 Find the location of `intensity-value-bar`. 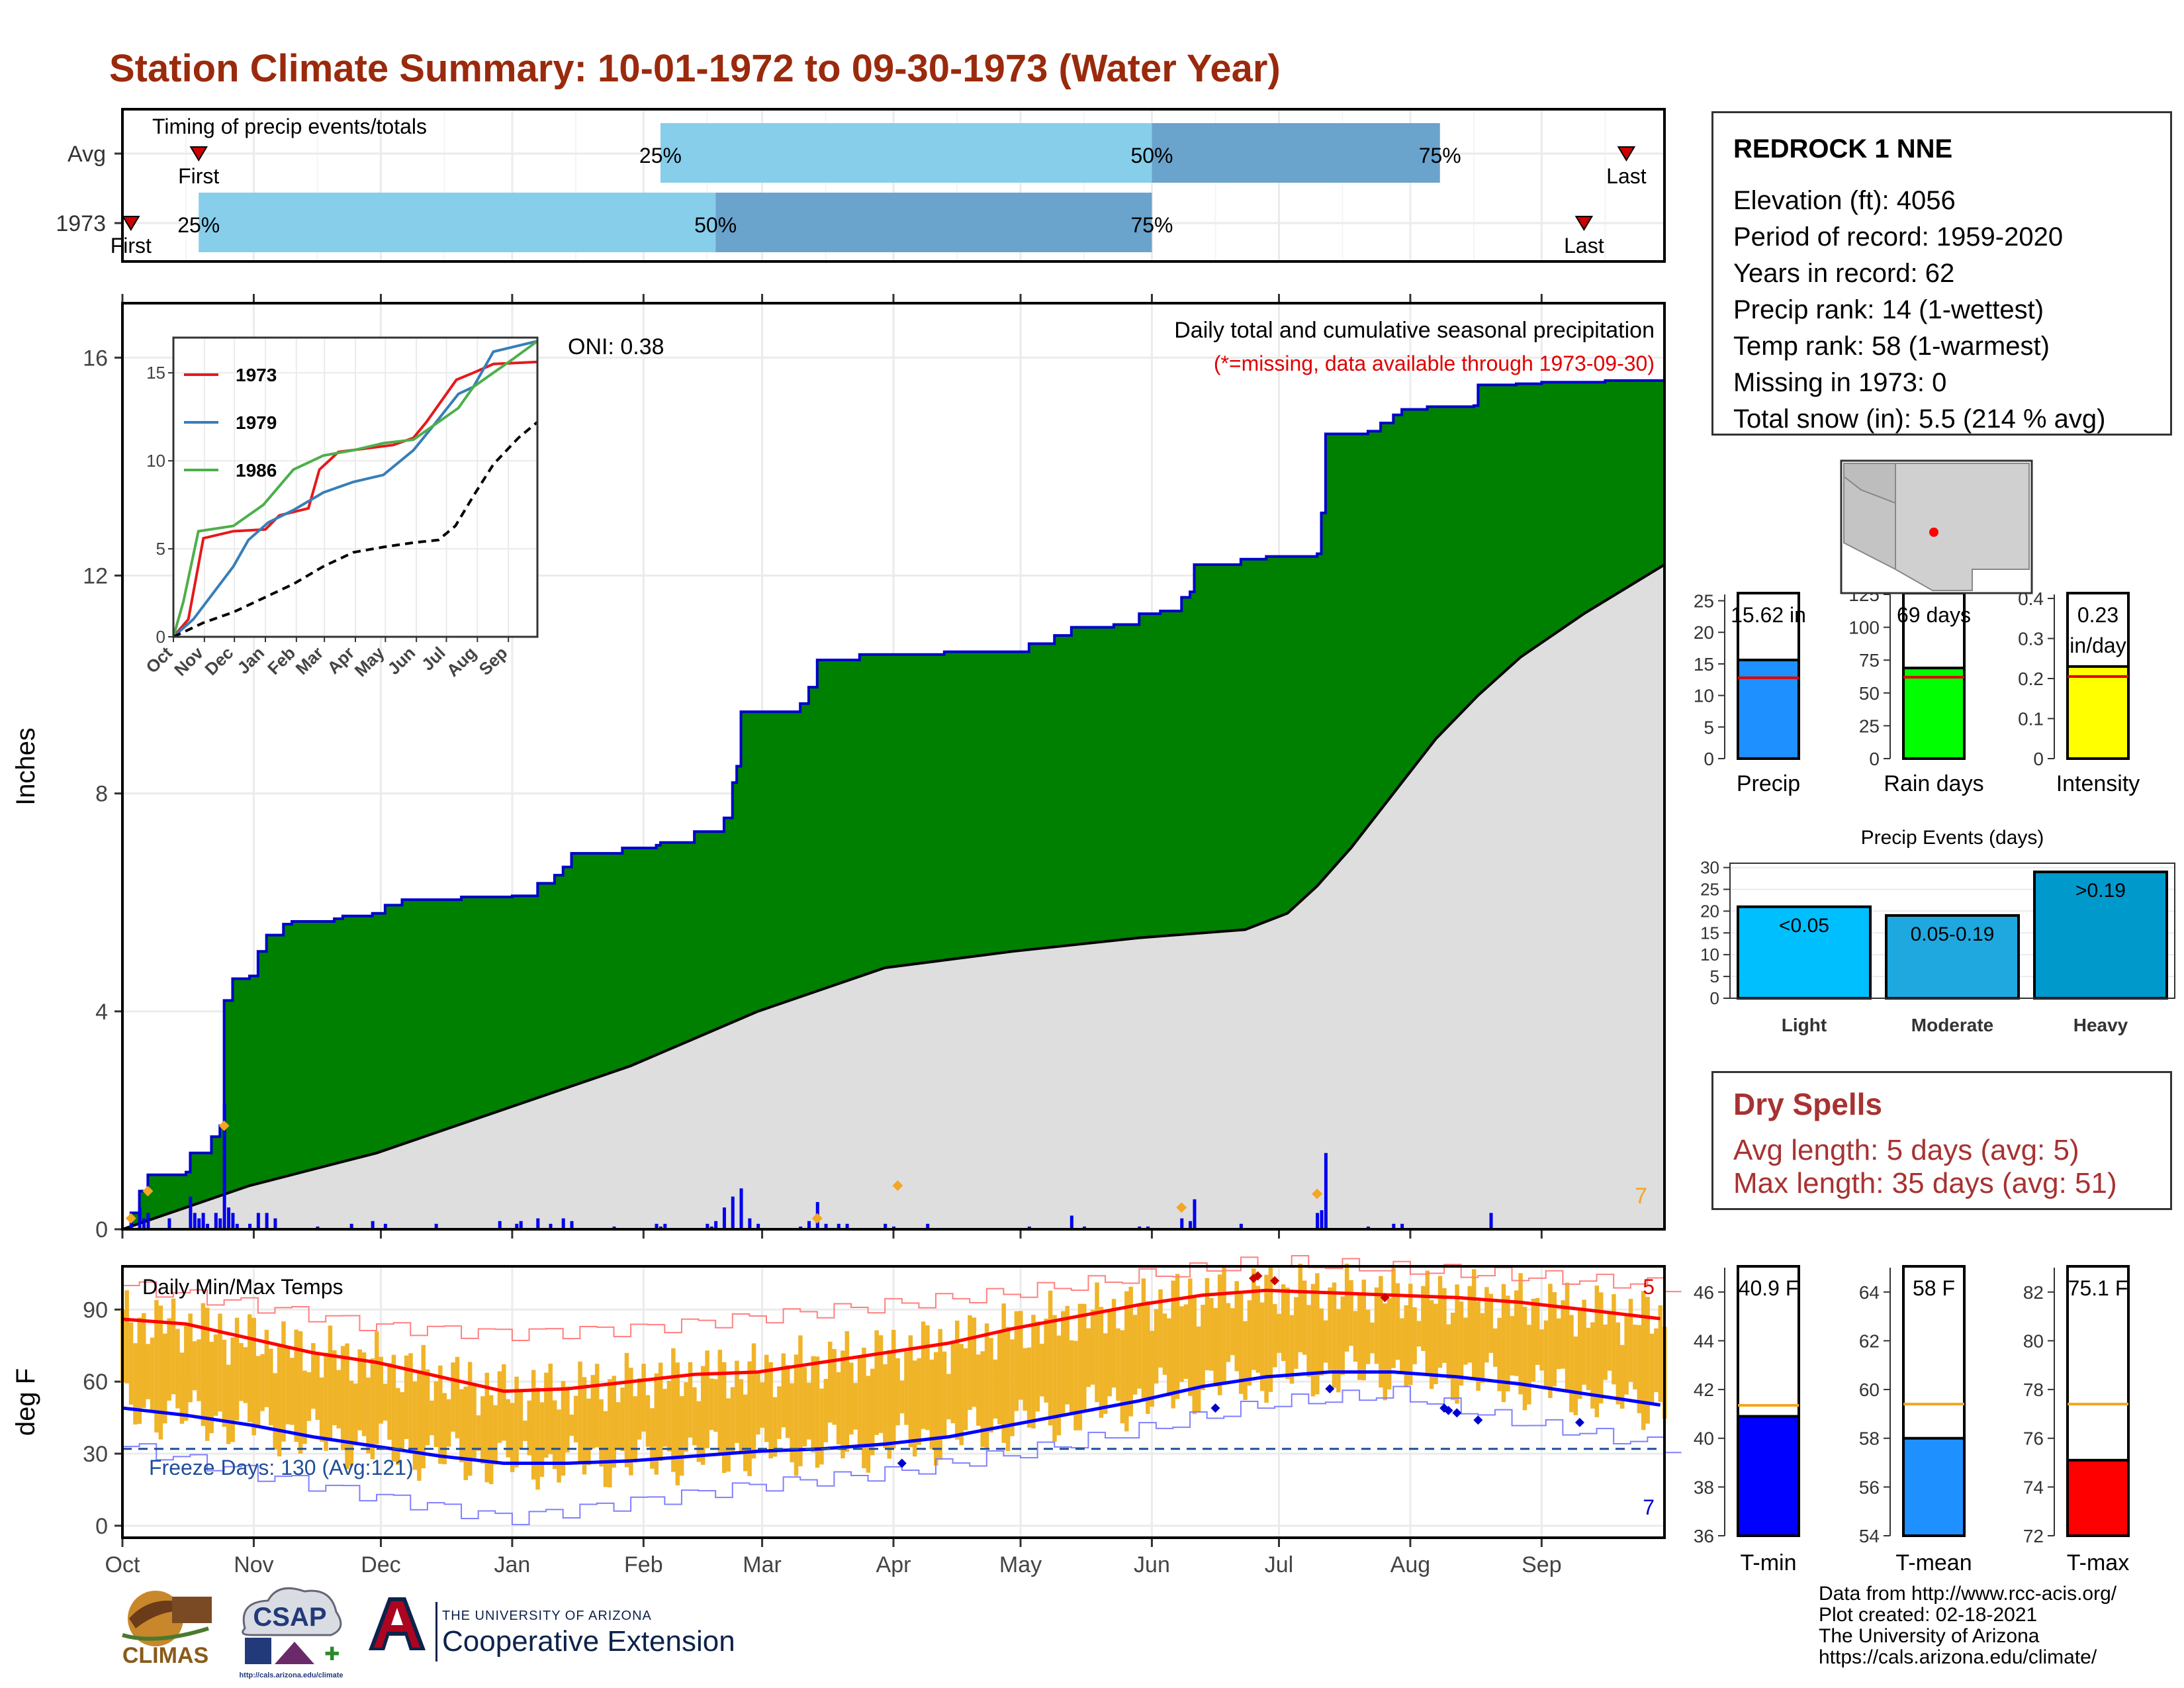

intensity-value-bar is located at coordinates (2098, 712).